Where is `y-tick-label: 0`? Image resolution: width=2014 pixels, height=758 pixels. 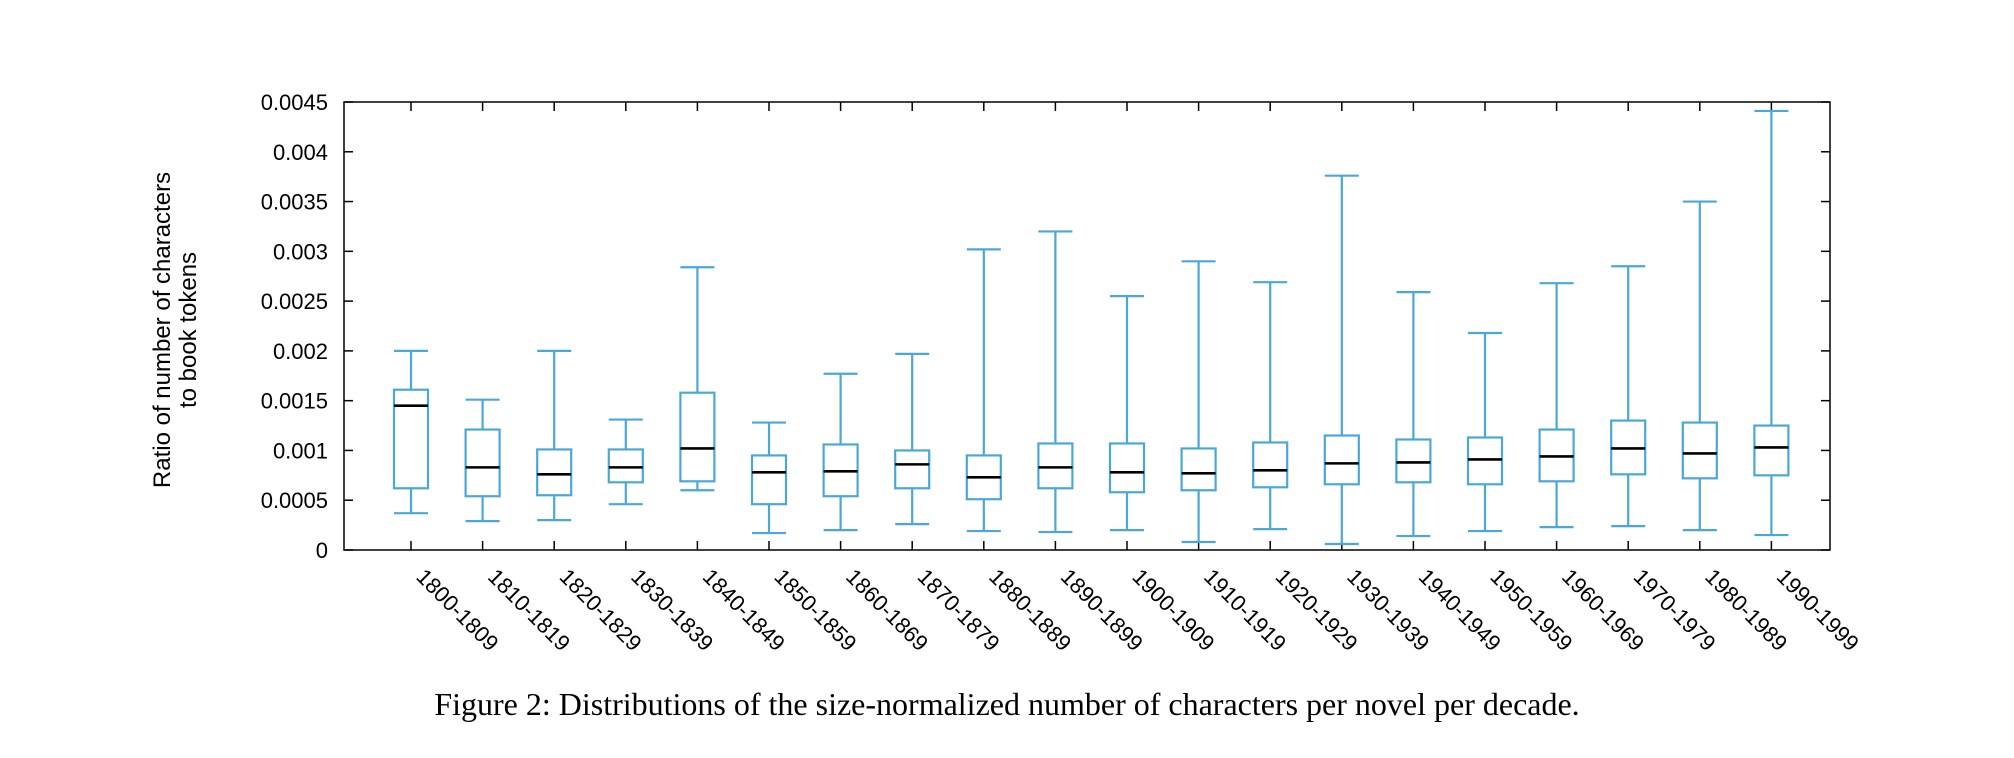
y-tick-label: 0 is located at coordinates (322, 550).